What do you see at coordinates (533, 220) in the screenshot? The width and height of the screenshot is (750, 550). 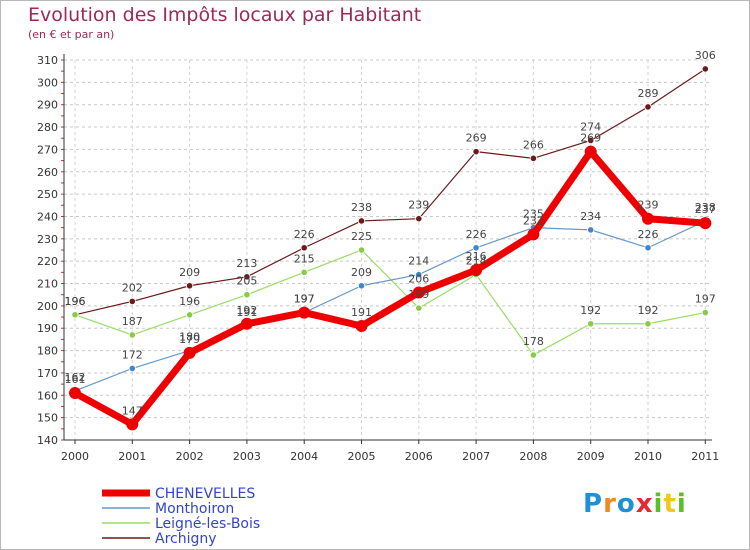 I see `data-label: 232` at bounding box center [533, 220].